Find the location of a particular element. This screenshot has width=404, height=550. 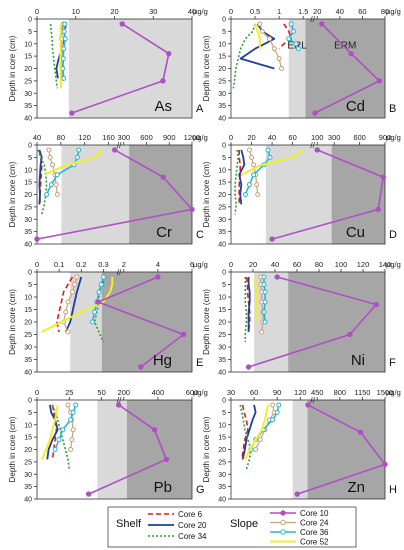

panel-letter: A is located at coordinates (200, 109).